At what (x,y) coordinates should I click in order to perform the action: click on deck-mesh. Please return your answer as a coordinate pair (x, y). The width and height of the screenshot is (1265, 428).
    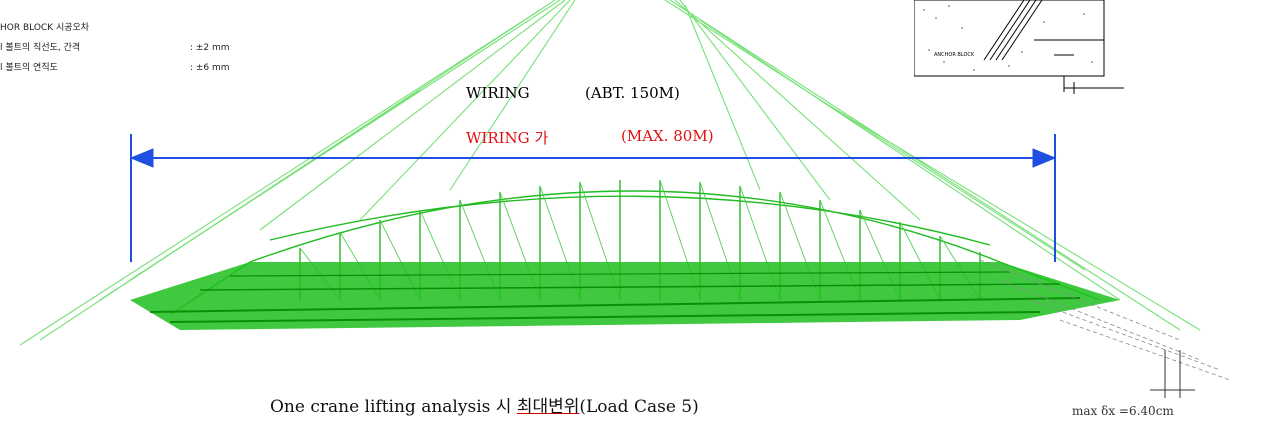
    Looking at the image, I should click on (625, 296).